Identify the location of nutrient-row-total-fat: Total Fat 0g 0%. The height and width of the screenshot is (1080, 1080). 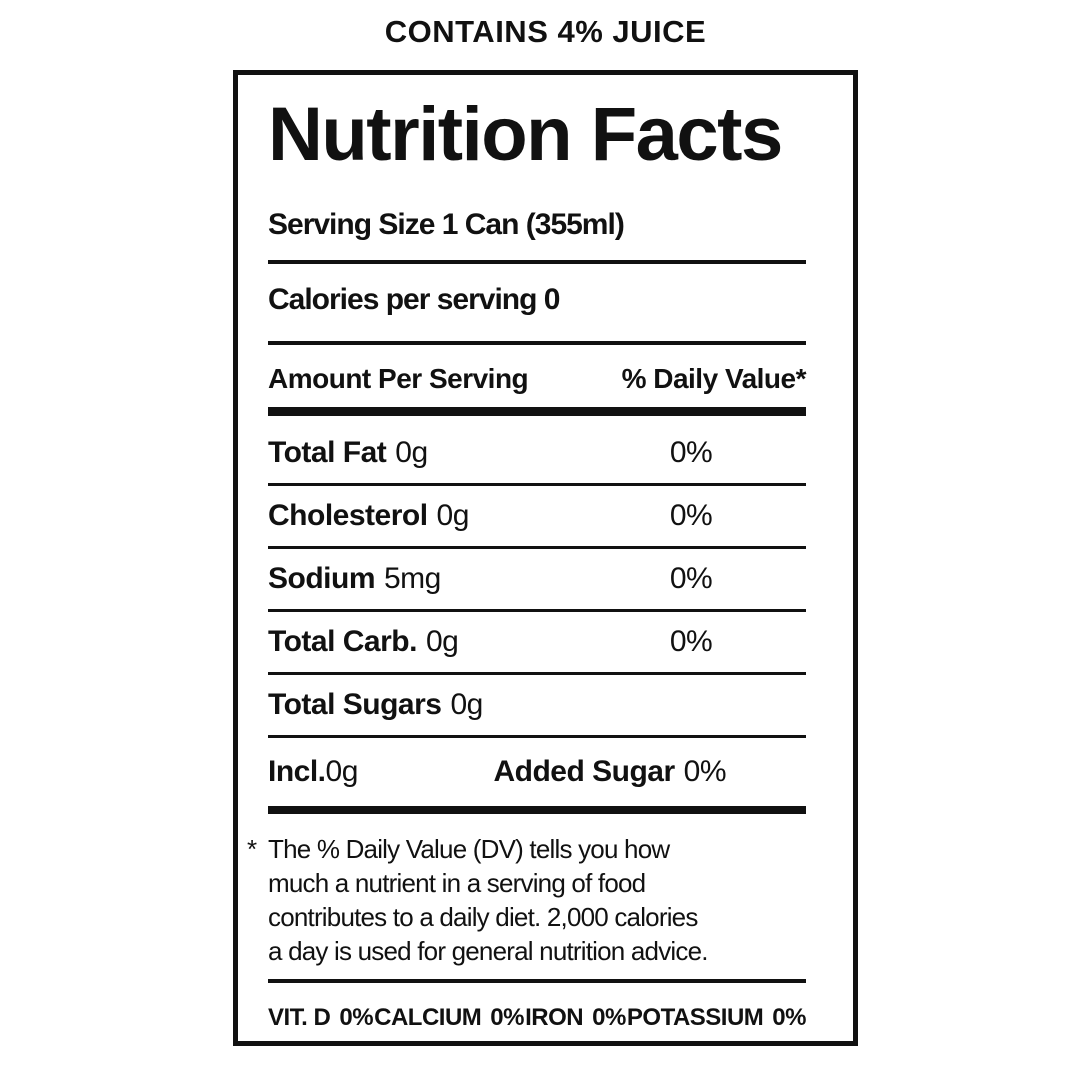
(537, 449).